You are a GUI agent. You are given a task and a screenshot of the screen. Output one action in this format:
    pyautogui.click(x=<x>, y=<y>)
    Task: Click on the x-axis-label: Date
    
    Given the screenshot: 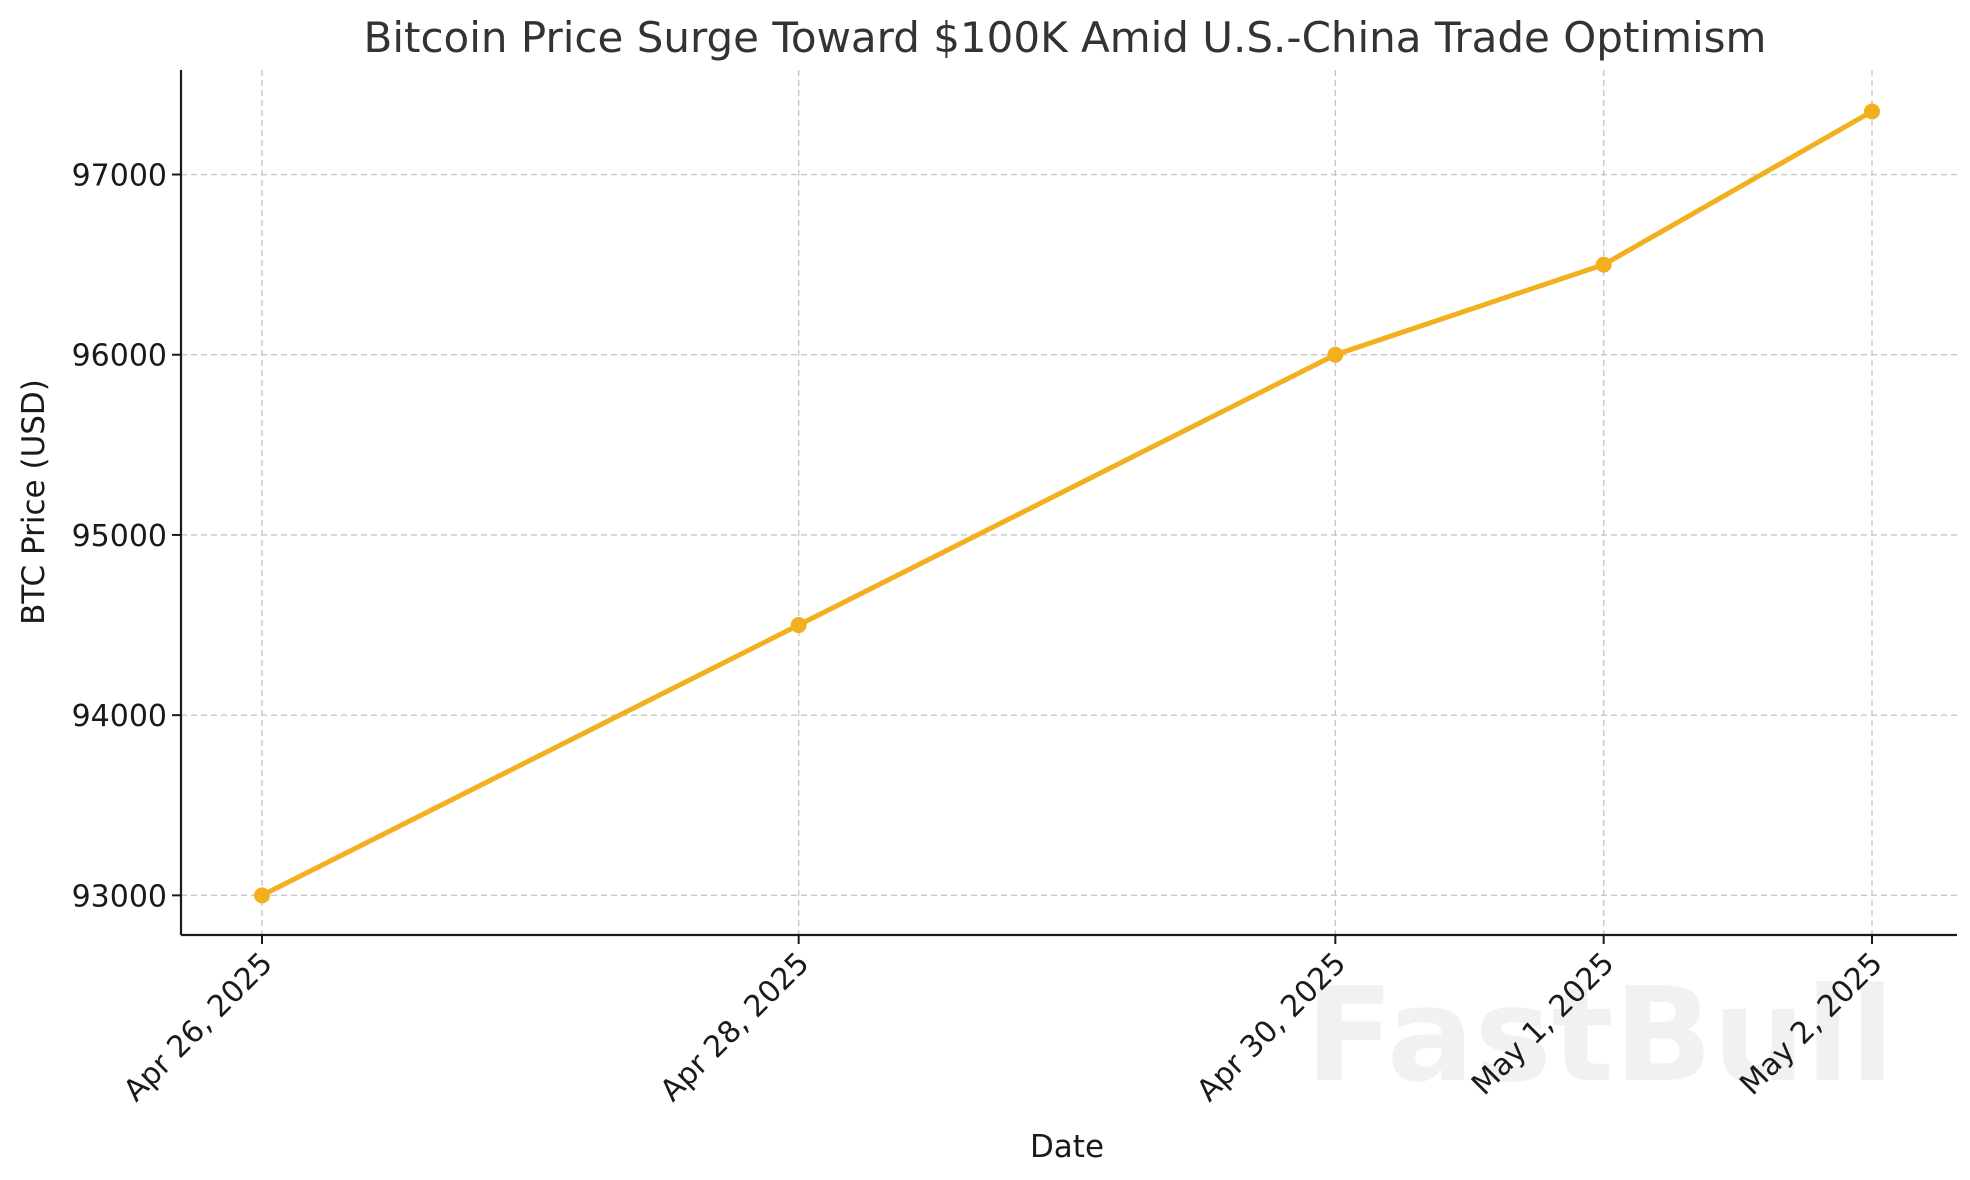 What is the action you would take?
    pyautogui.click(x=1067, y=1147)
    